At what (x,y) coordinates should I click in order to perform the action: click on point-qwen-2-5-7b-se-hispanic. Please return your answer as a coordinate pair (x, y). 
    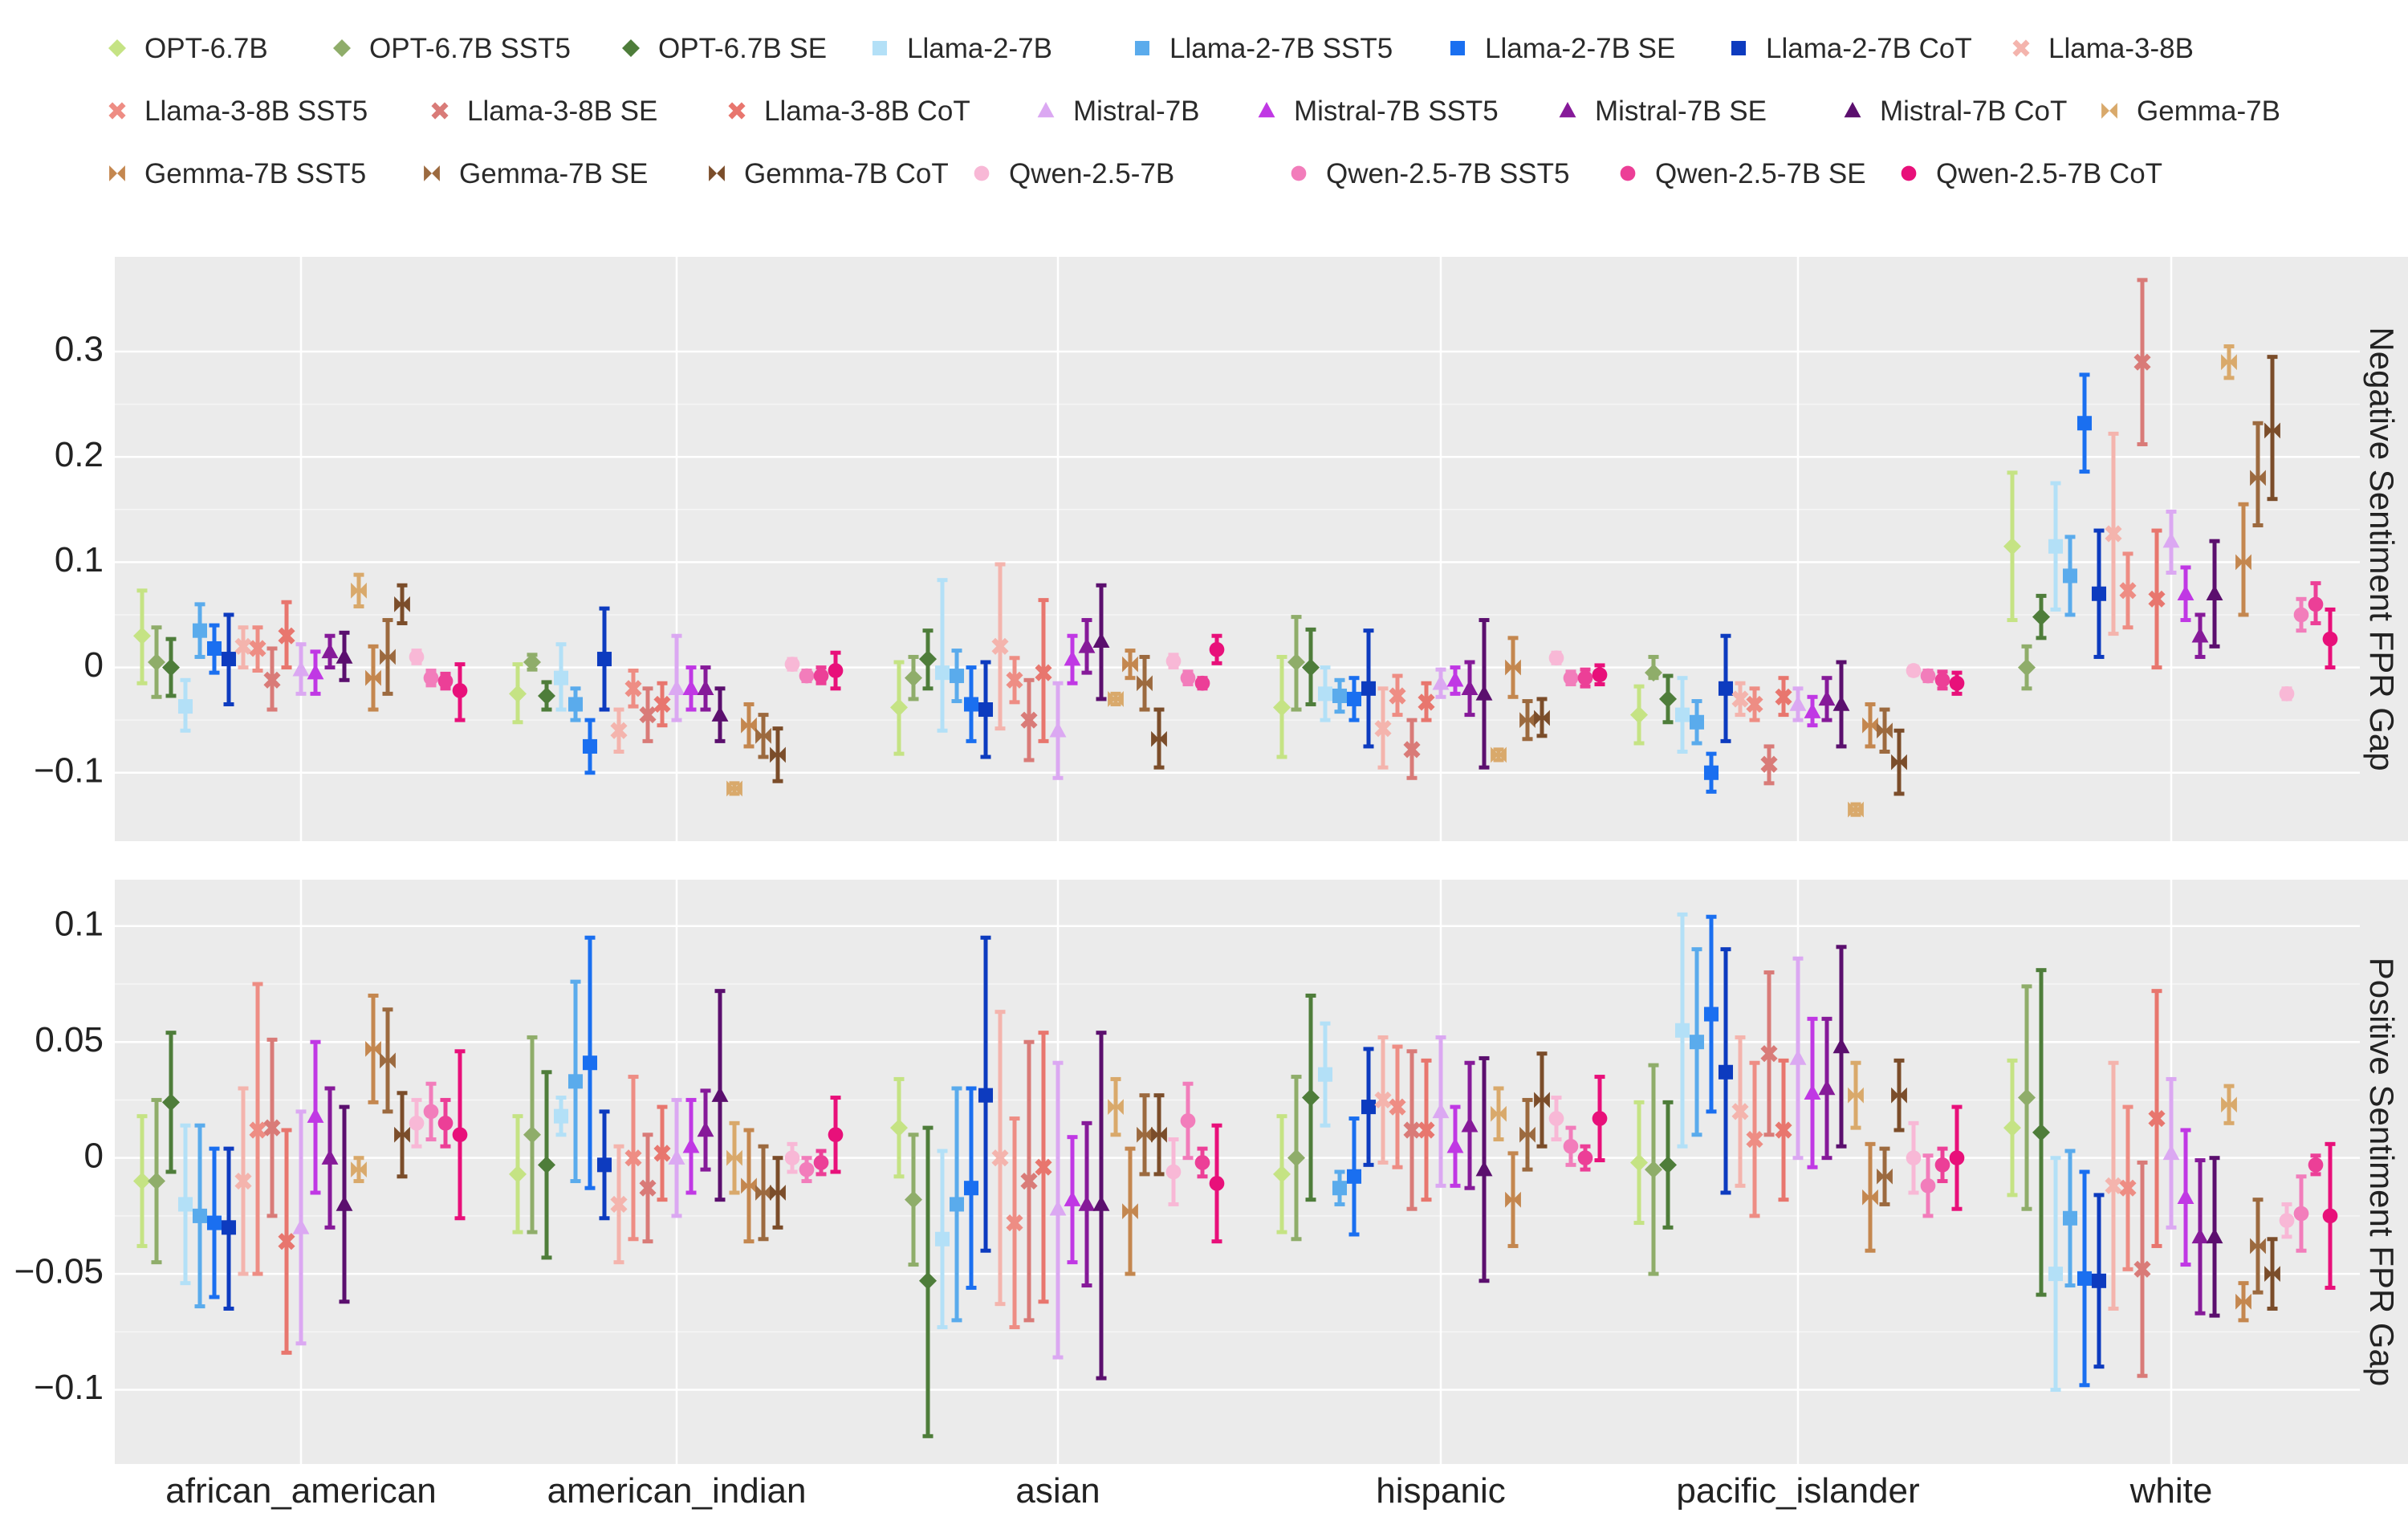
    Looking at the image, I should click on (1585, 678).